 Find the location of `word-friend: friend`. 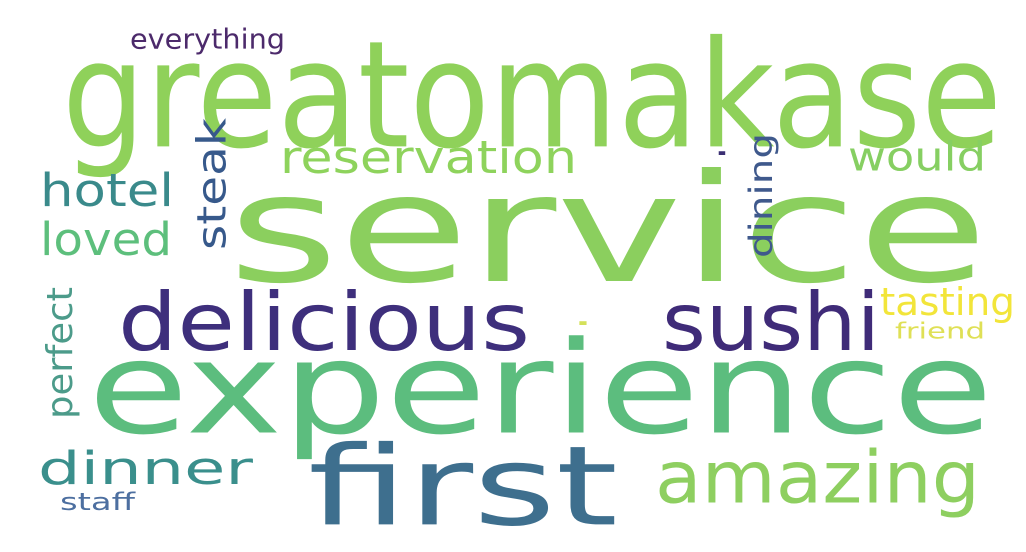

word-friend: friend is located at coordinates (940, 331).